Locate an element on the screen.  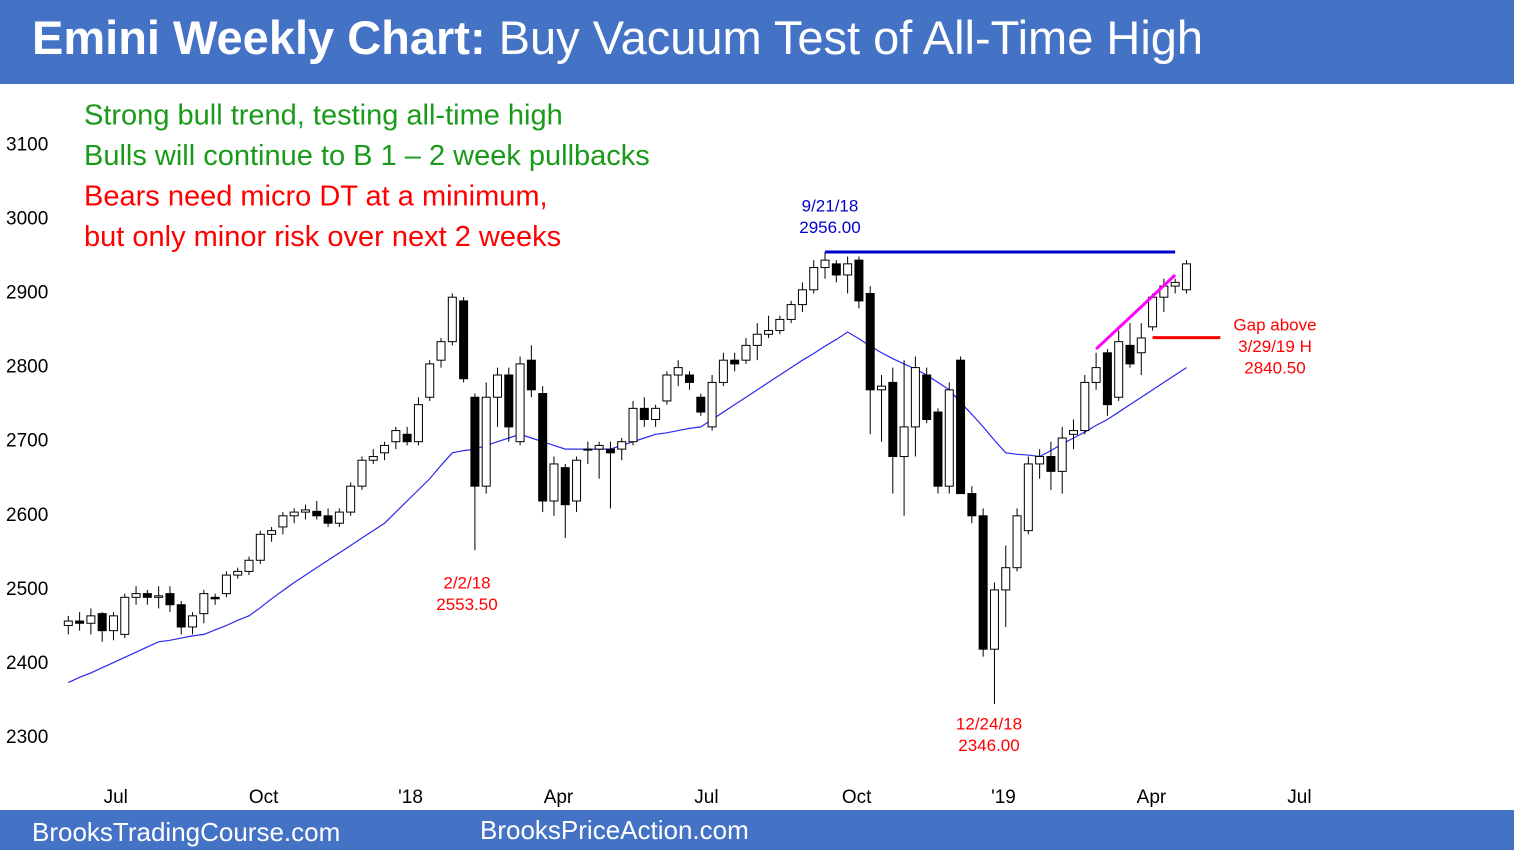
level-label: 2/2/18 is located at coordinates (466, 582).